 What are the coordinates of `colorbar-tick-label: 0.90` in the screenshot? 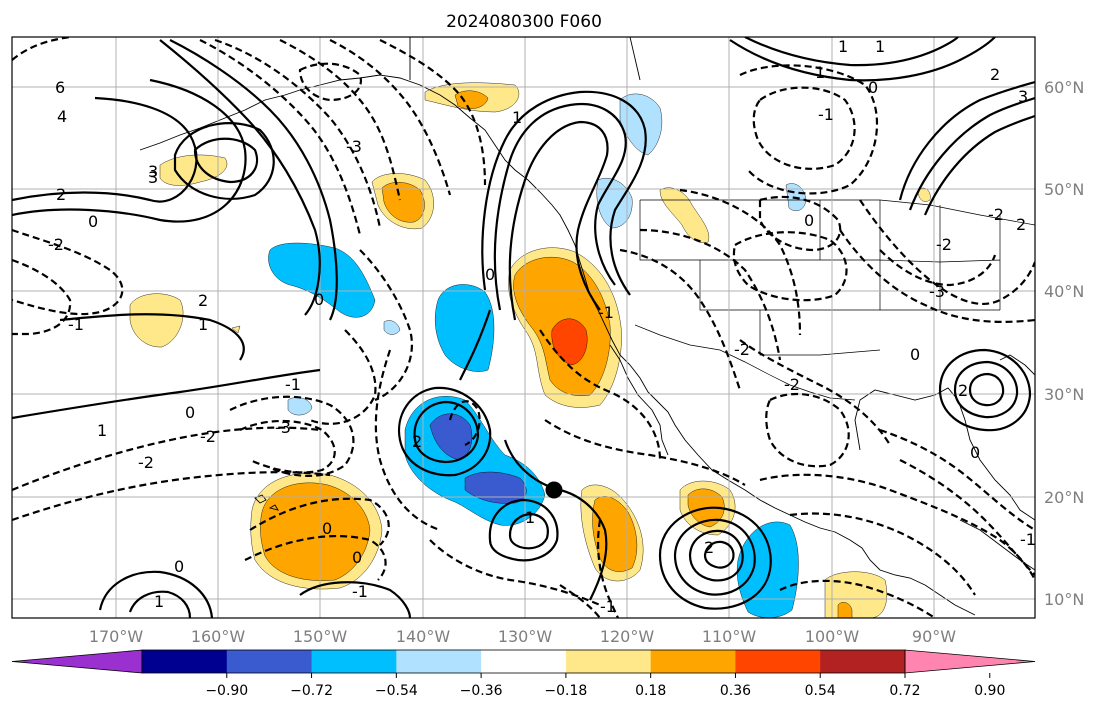 It's located at (989, 691).